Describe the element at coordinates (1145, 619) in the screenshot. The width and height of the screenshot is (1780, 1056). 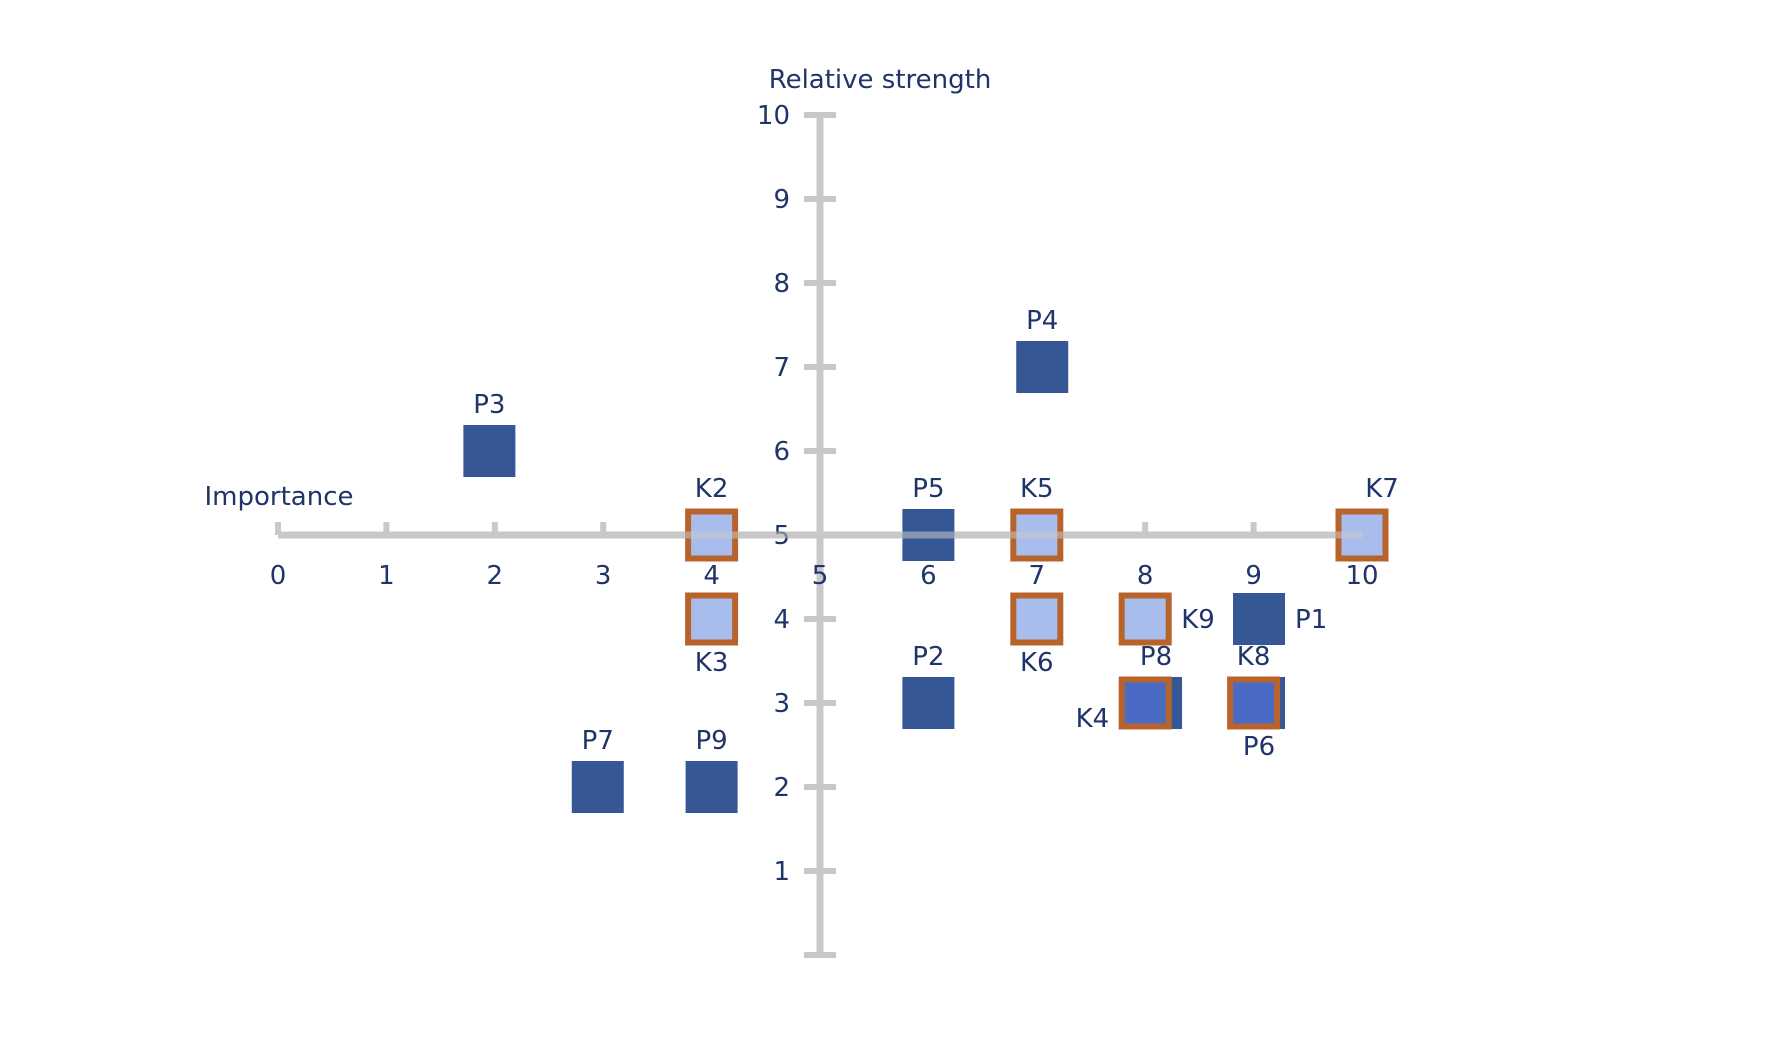
I see `point-marker-k9` at that location.